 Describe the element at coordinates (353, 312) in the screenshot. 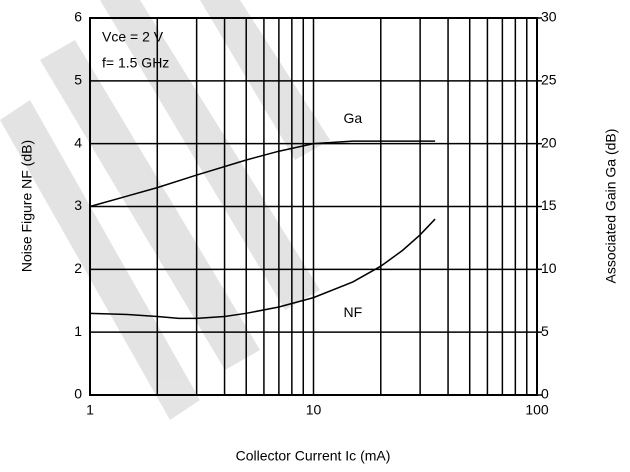

I see `series-label: NF` at that location.